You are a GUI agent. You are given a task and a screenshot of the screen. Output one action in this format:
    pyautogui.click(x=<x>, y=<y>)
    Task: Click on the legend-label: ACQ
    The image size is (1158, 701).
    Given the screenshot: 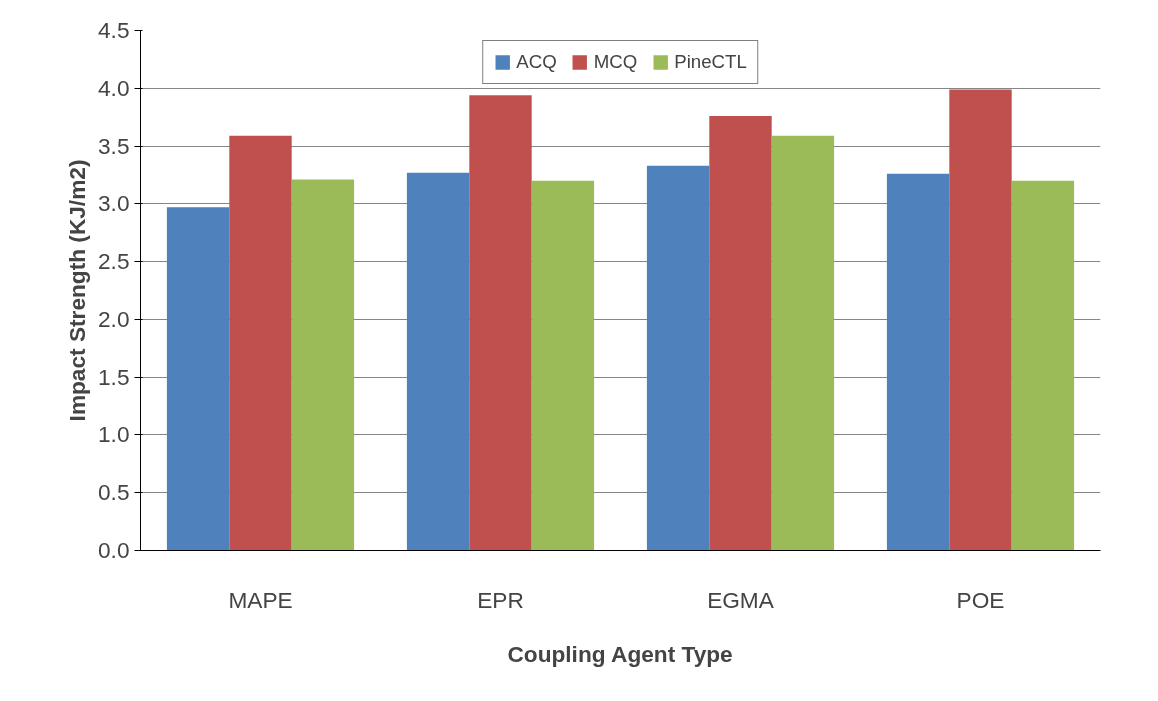 What is the action you would take?
    pyautogui.click(x=536, y=62)
    